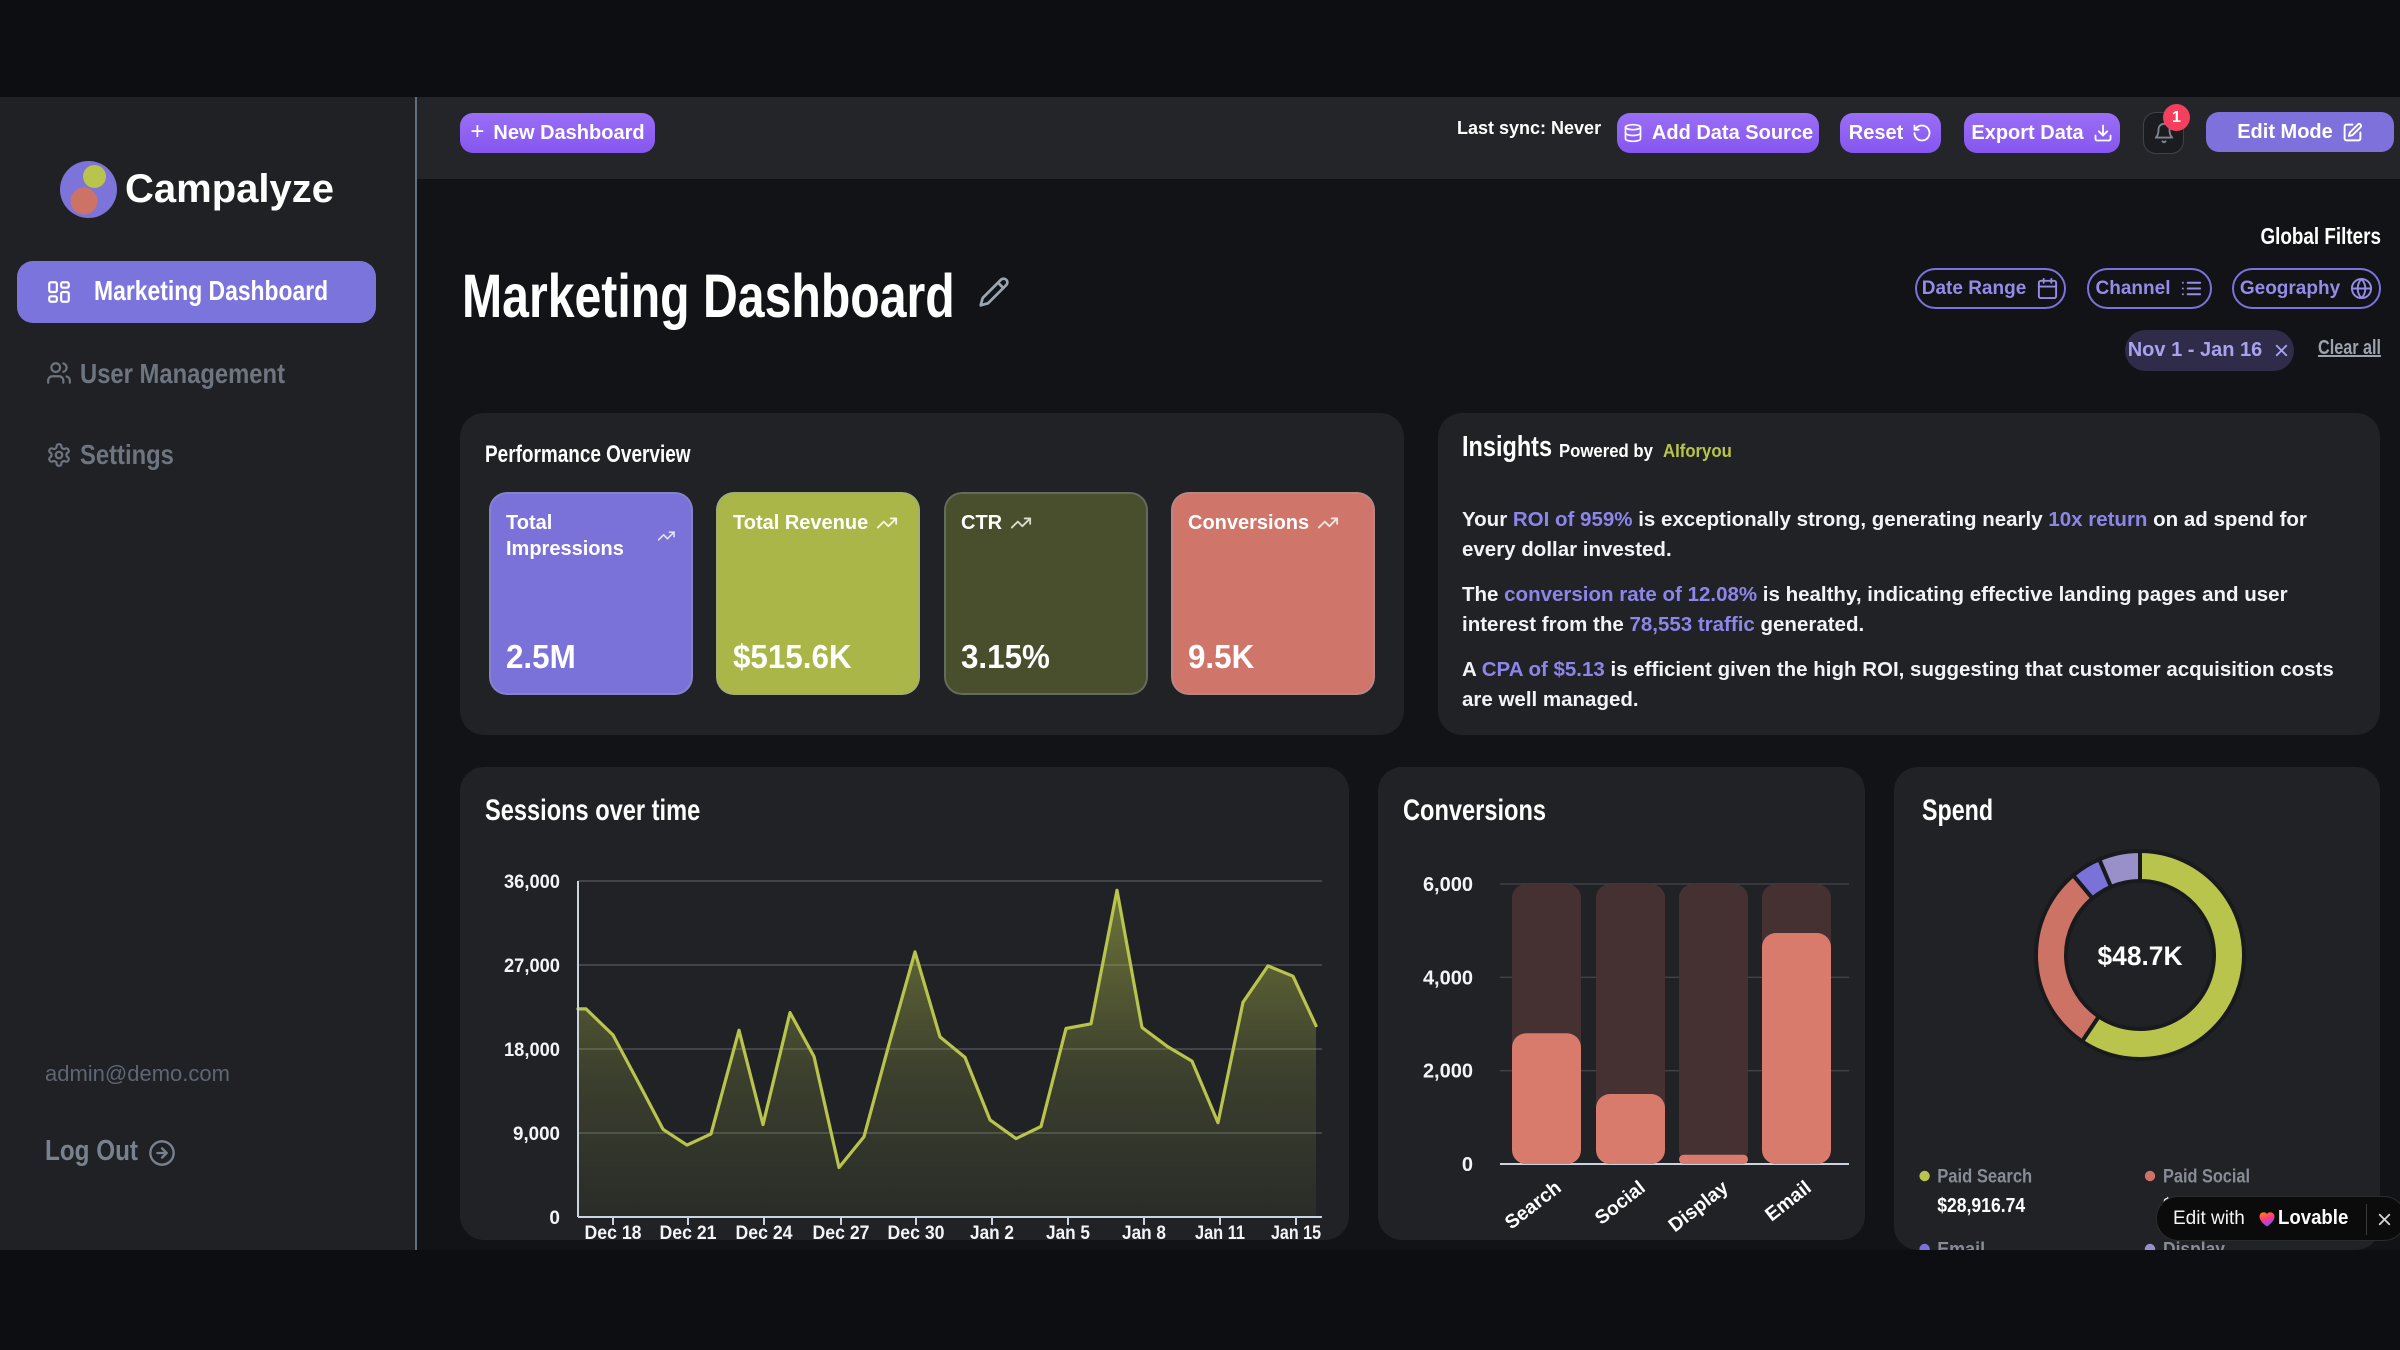  Describe the element at coordinates (841, 1233) in the screenshot. I see `svg-text: Dec 27` at that location.